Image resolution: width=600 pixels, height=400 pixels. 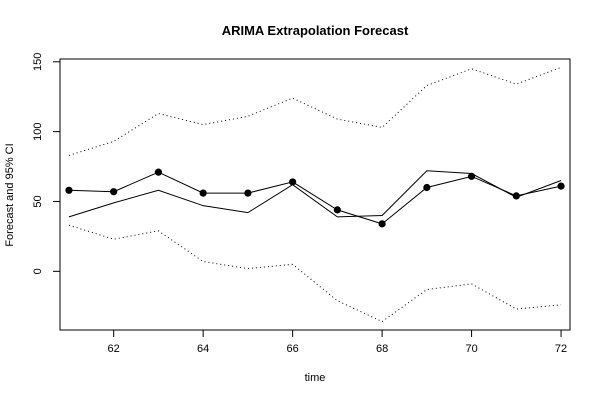 What do you see at coordinates (10, 194) in the screenshot?
I see `y-axis-label: Forecast and 95% CI` at bounding box center [10, 194].